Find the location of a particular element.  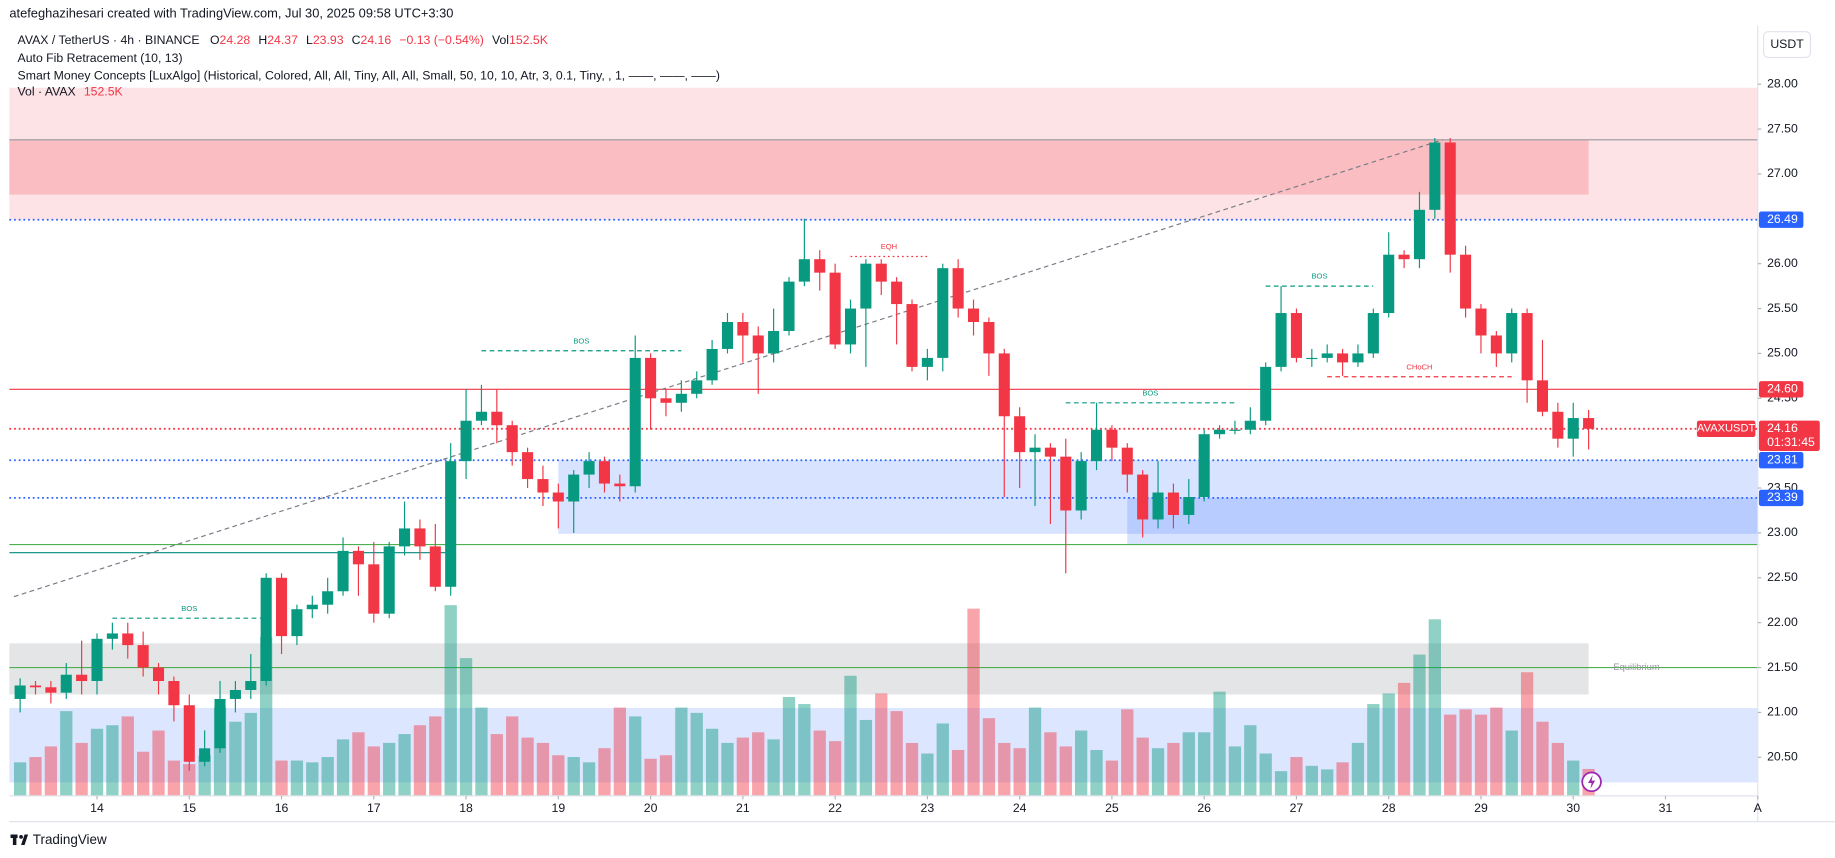

ohlc-key: L is located at coordinates (309, 40).